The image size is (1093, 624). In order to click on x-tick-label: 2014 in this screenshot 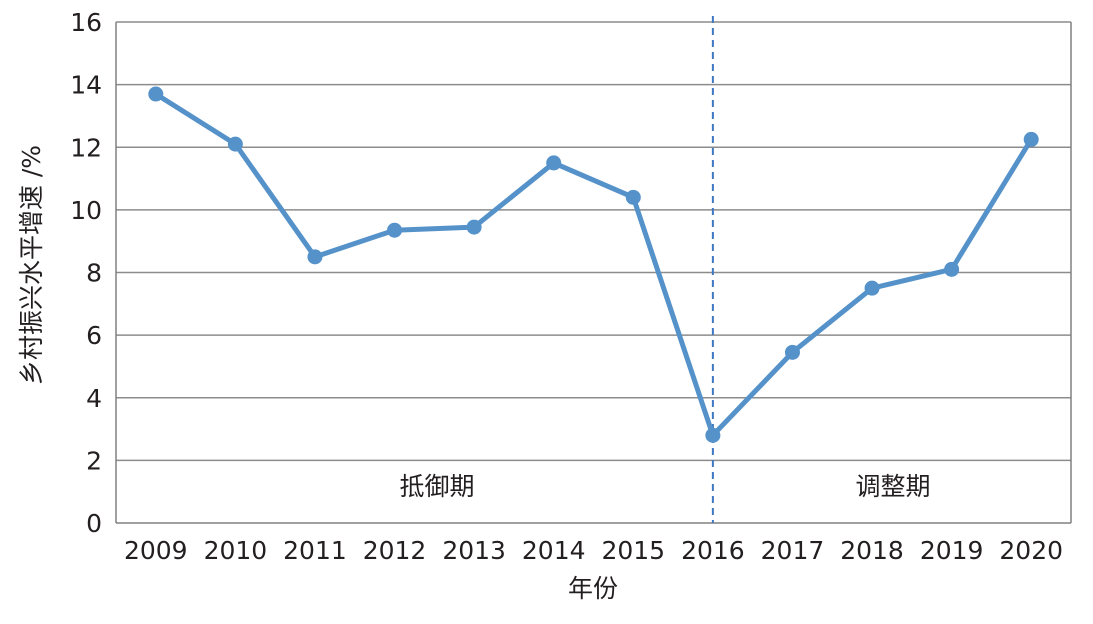, I will do `click(554, 550)`.